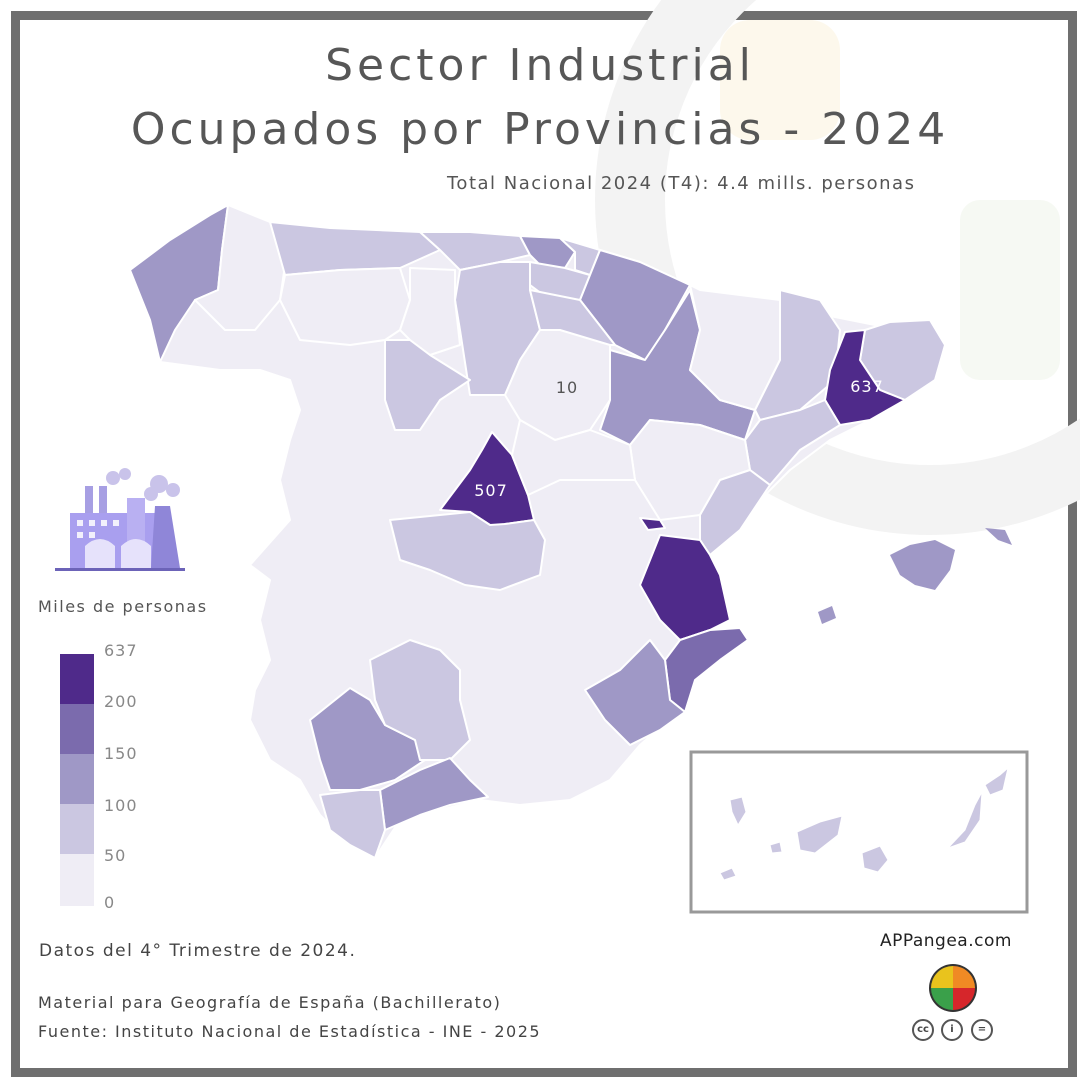 Image resolution: width=1080 pixels, height=1080 pixels. I want to click on legend-tick-637: 637, so click(121, 650).